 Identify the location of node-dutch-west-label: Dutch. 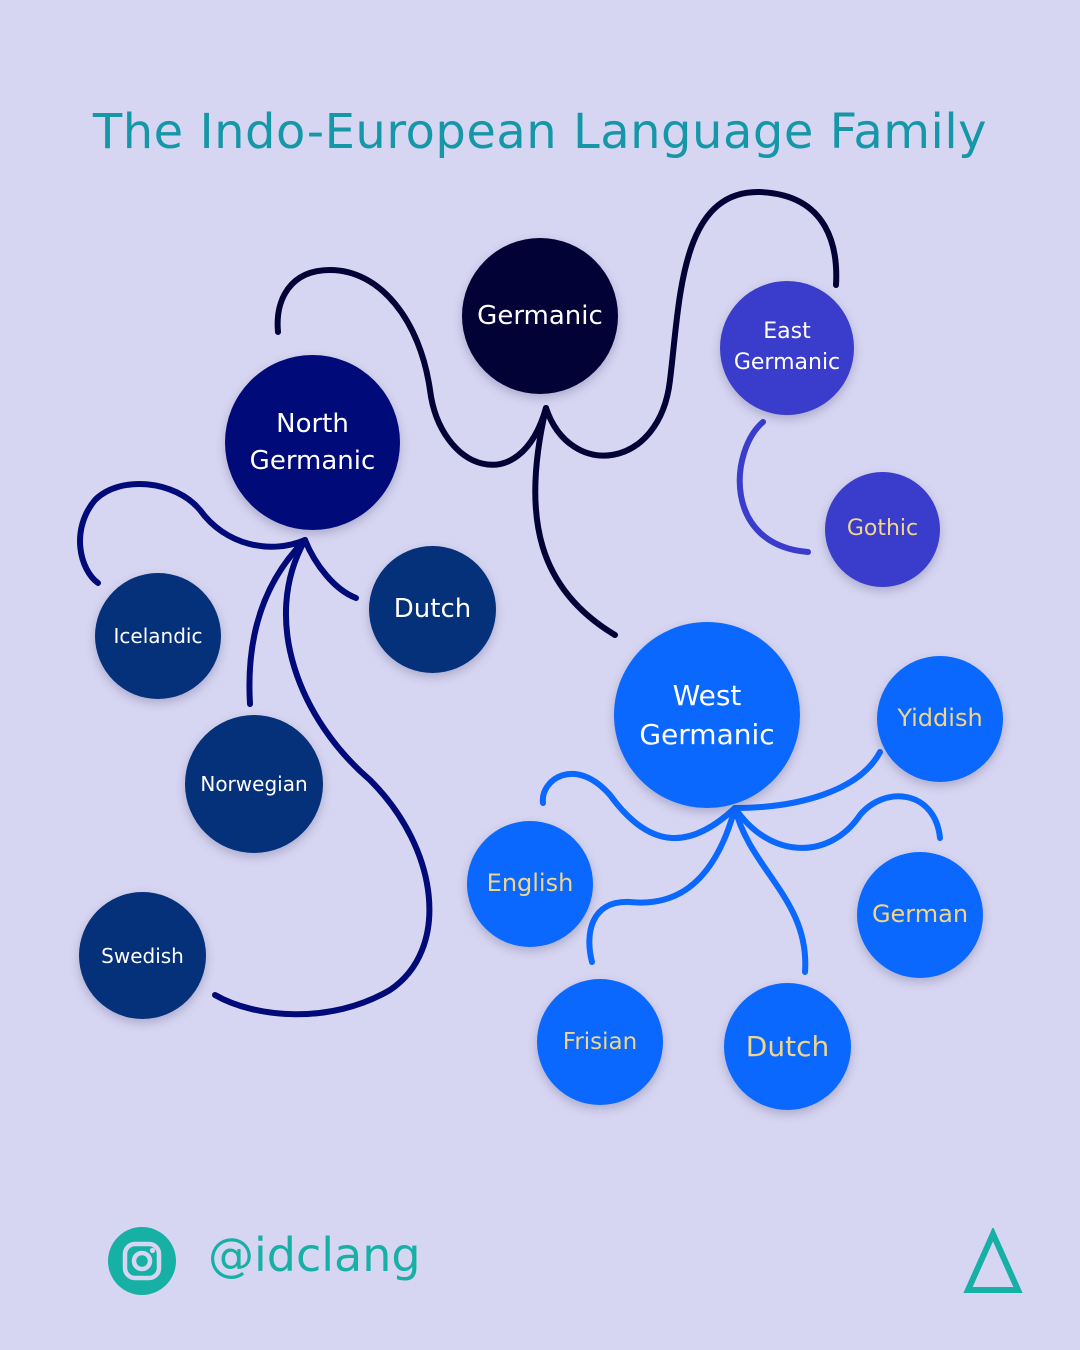
(787, 1046).